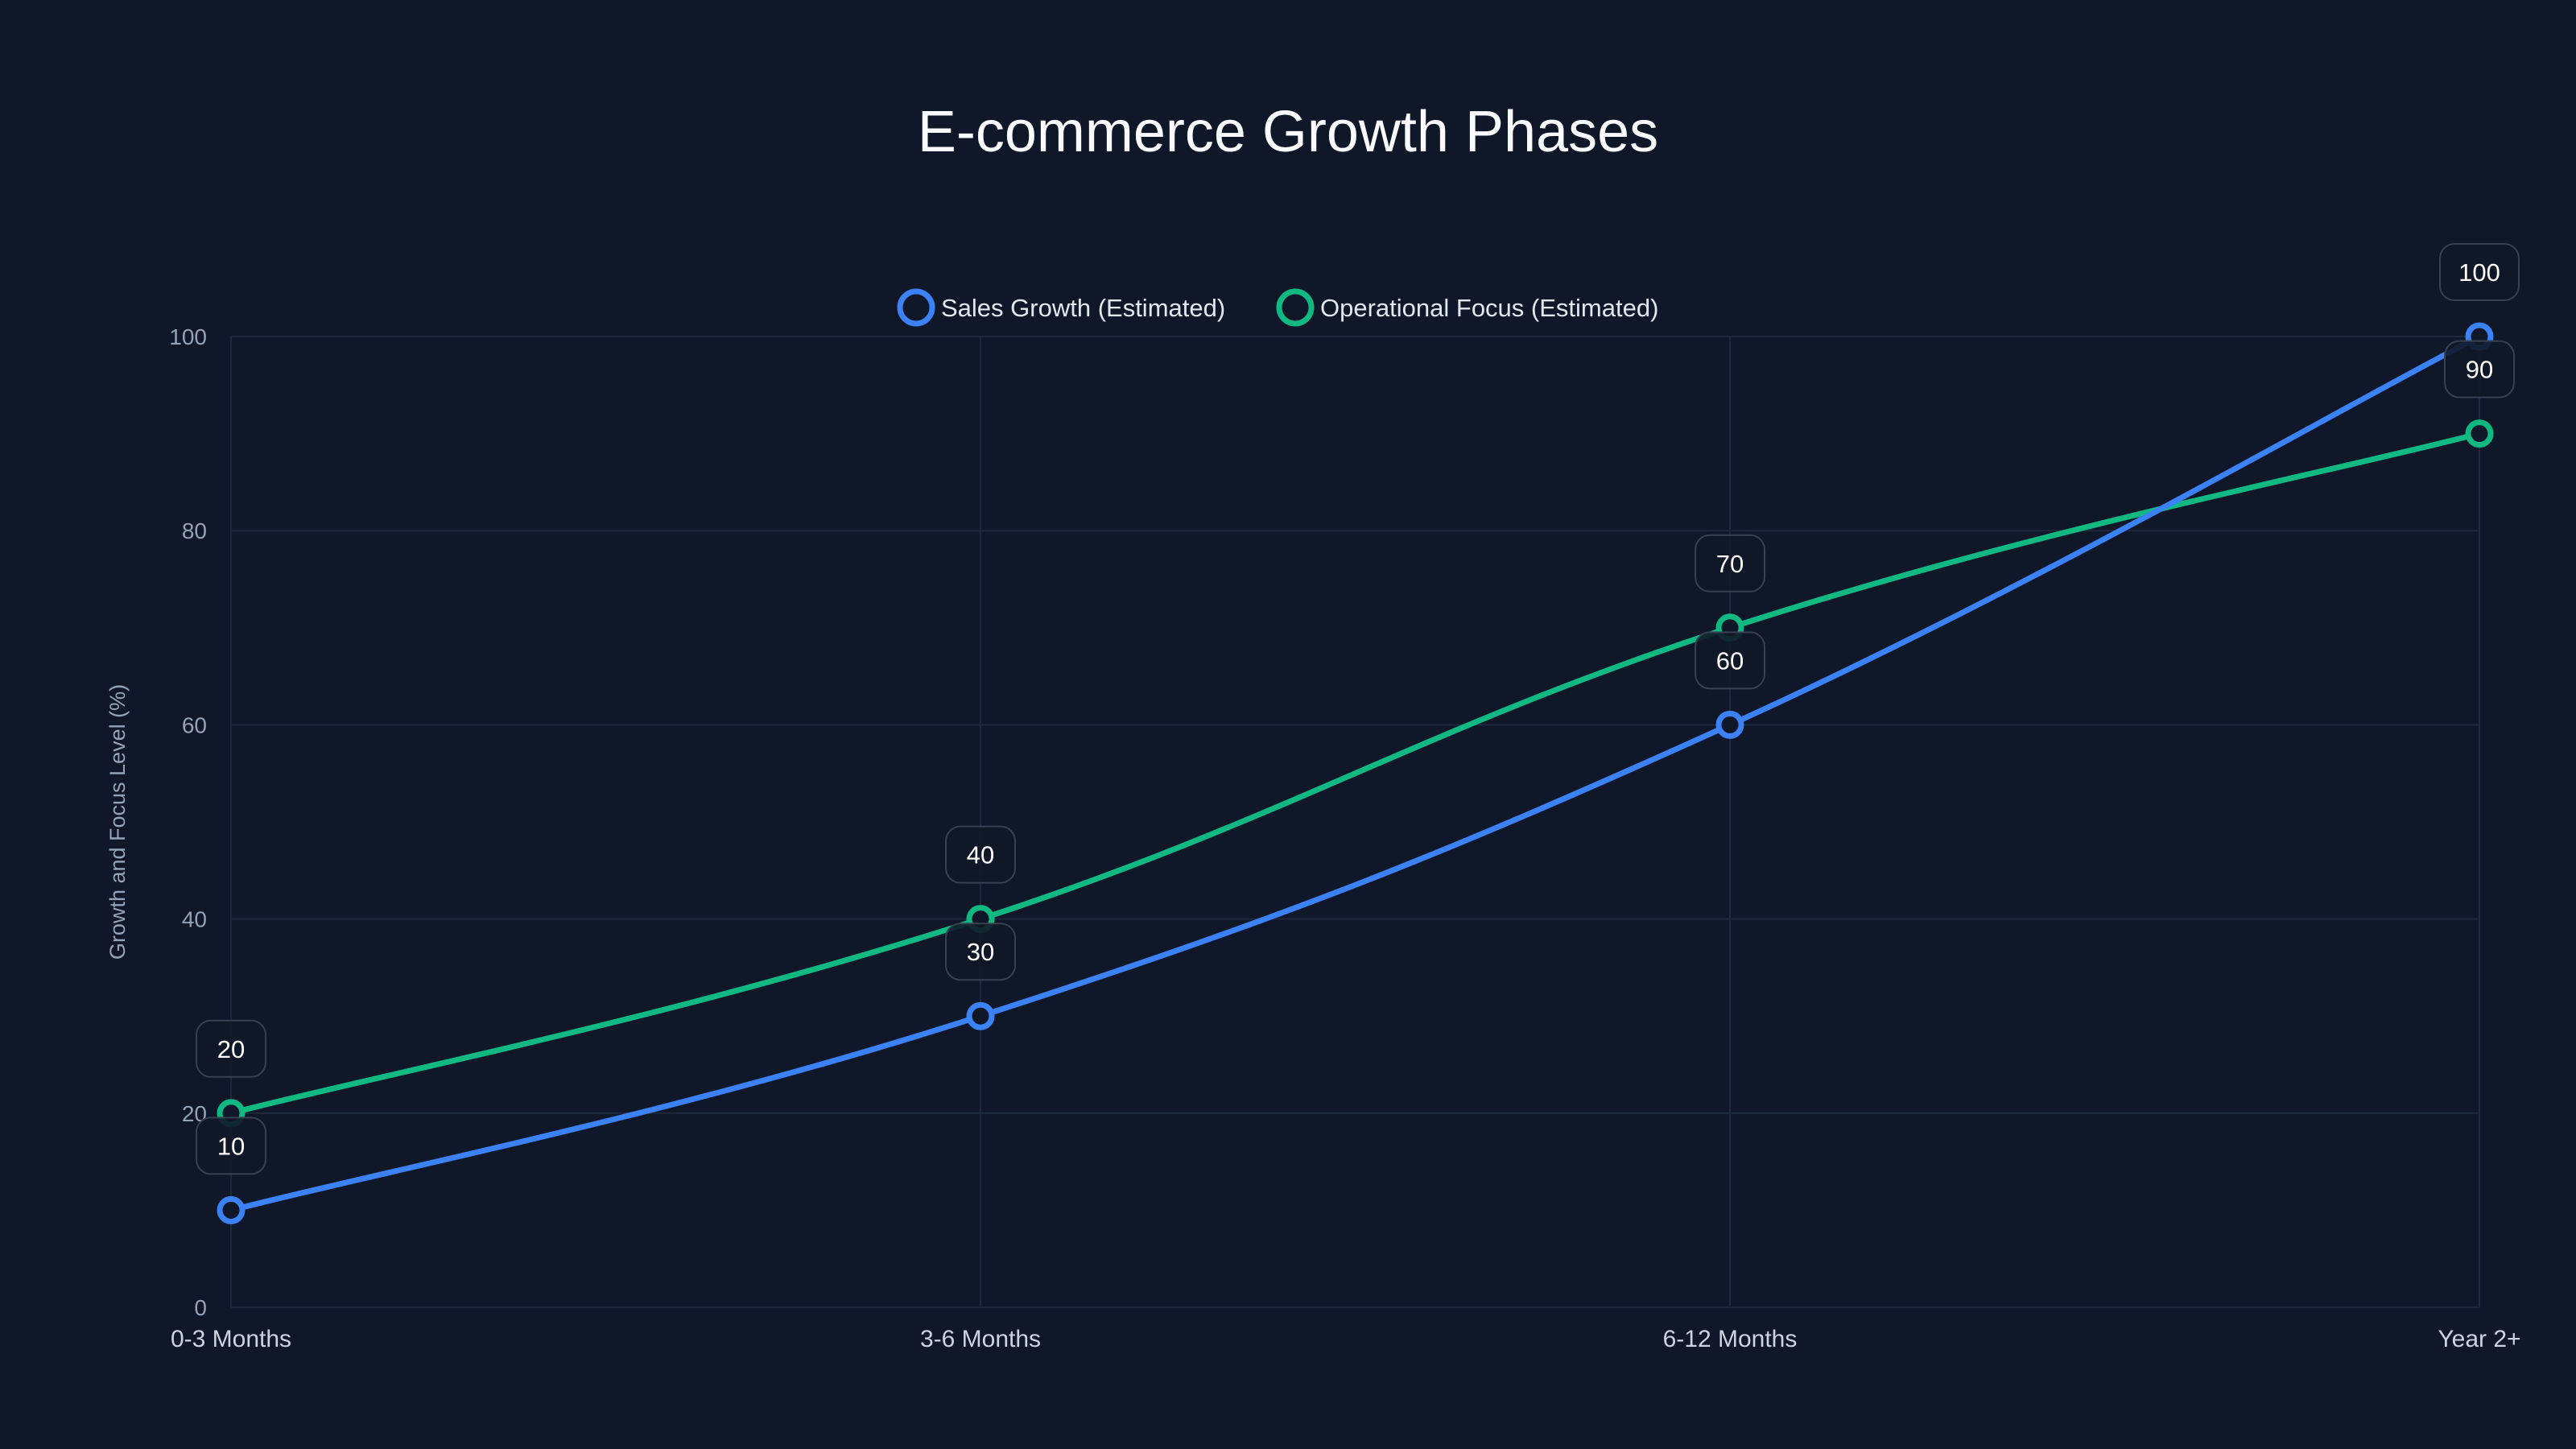 This screenshot has width=2576, height=1449. Describe the element at coordinates (188, 336) in the screenshot. I see `y-tick-label: 100` at that location.